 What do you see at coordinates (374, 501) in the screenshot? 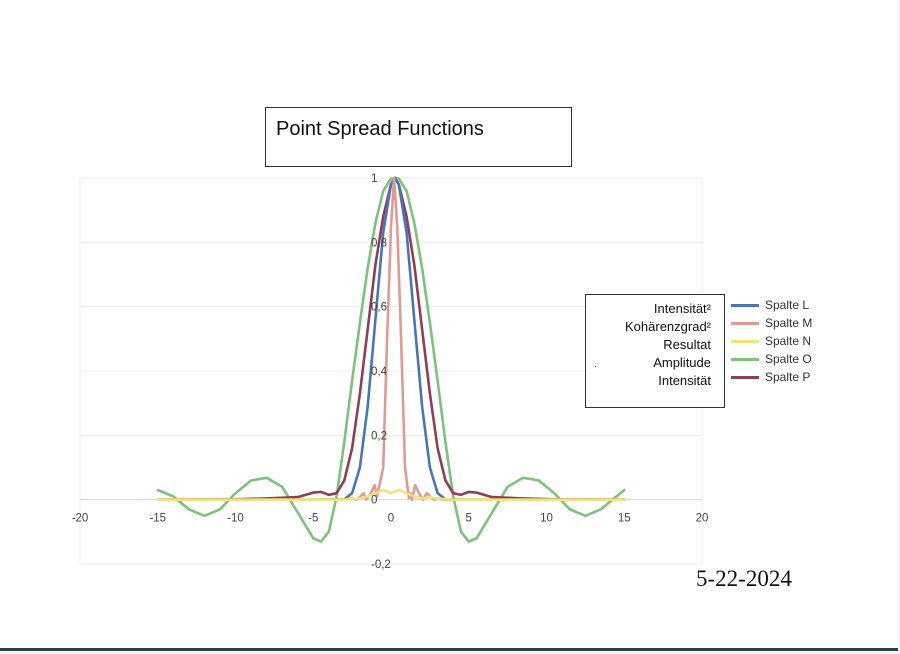
I see `y-tick-label: 0` at bounding box center [374, 501].